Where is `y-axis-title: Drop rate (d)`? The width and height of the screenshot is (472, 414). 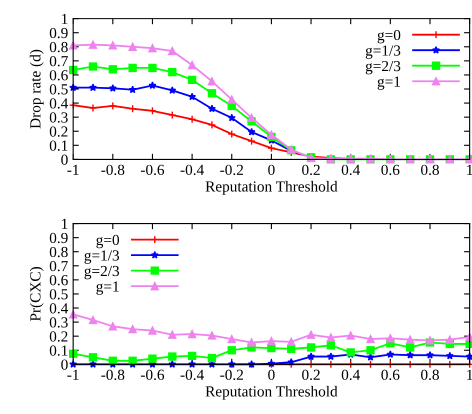 y-axis-title: Drop rate (d) is located at coordinates (37, 89).